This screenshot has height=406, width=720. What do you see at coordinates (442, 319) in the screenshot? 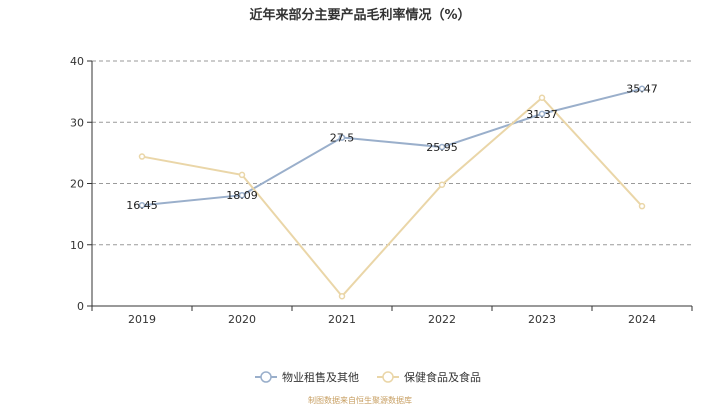
I see `x-tick-label: 2022` at bounding box center [442, 319].